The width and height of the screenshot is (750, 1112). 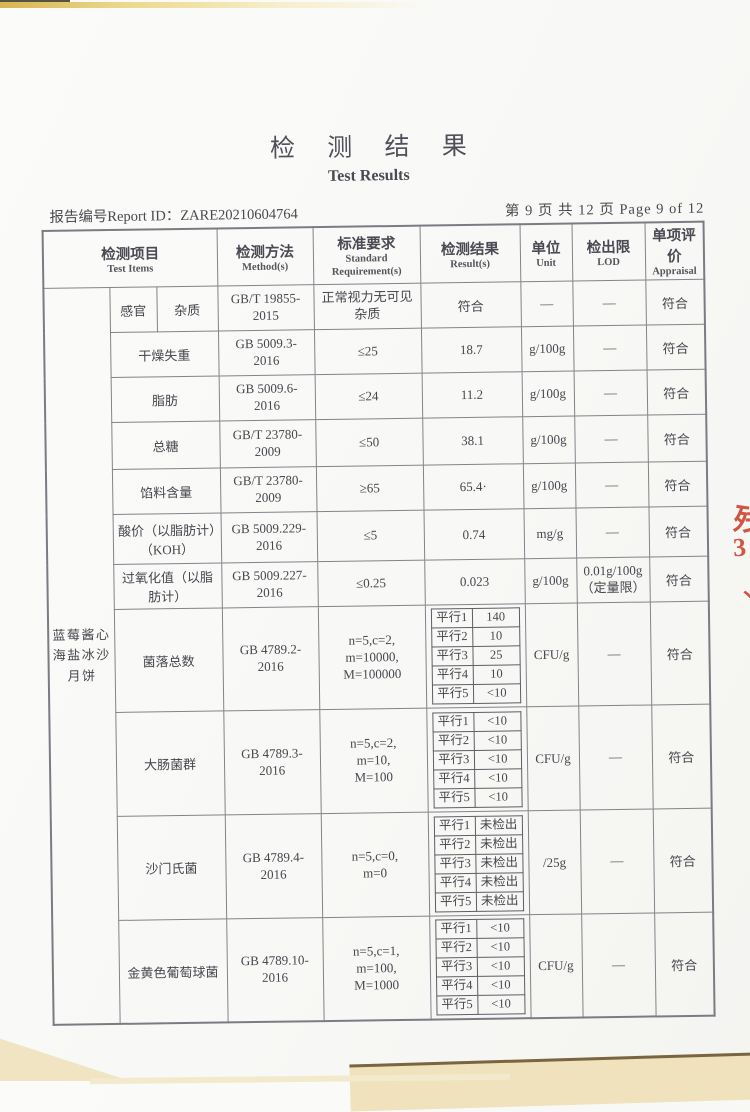 I want to click on header-lod: 检出限 LOD, so click(x=608, y=252).